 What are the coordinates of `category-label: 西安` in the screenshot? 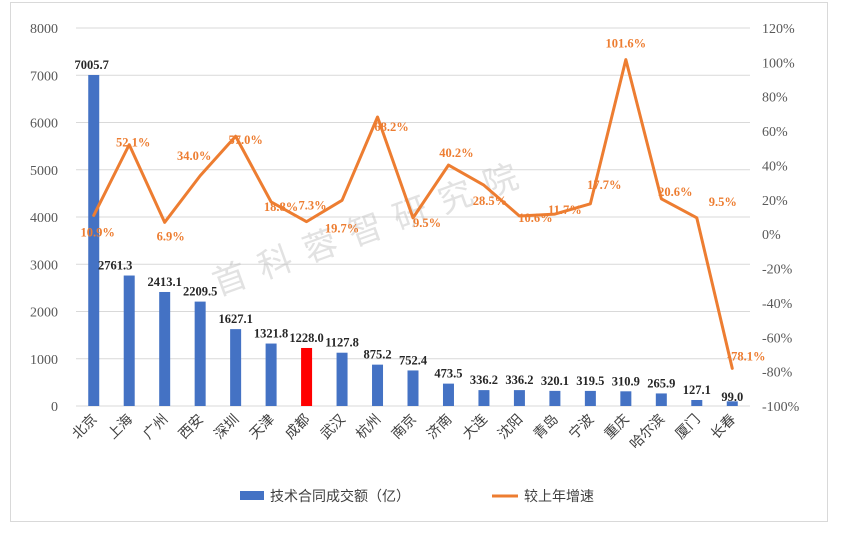 It's located at (191, 427).